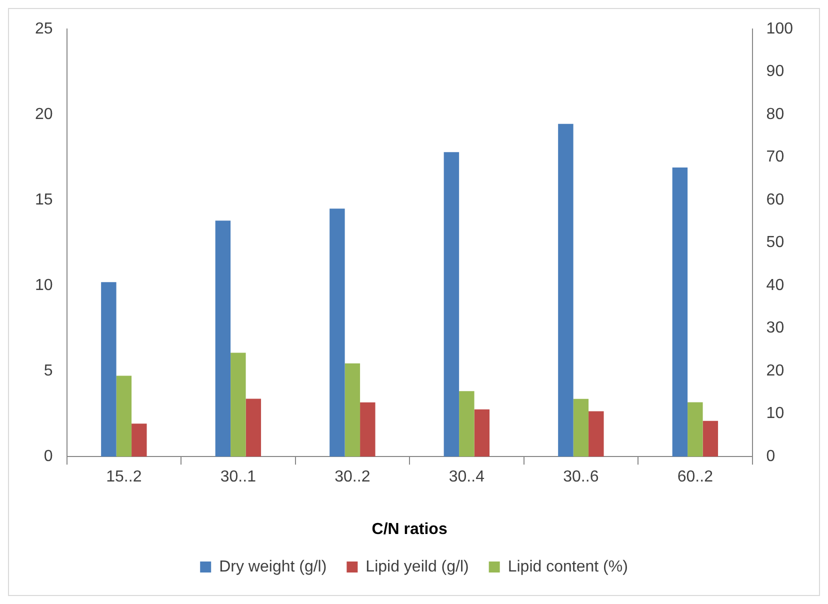 This screenshot has height=604, width=828. What do you see at coordinates (44, 285) in the screenshot?
I see `y-tick-label: 10` at bounding box center [44, 285].